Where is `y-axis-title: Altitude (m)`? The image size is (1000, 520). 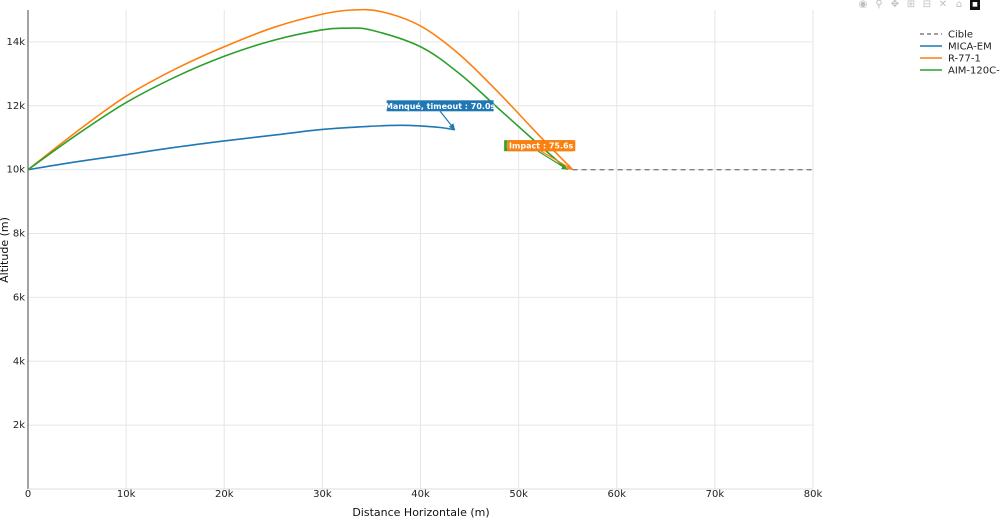
y-axis-title: Altitude (m) is located at coordinates (5, 250).